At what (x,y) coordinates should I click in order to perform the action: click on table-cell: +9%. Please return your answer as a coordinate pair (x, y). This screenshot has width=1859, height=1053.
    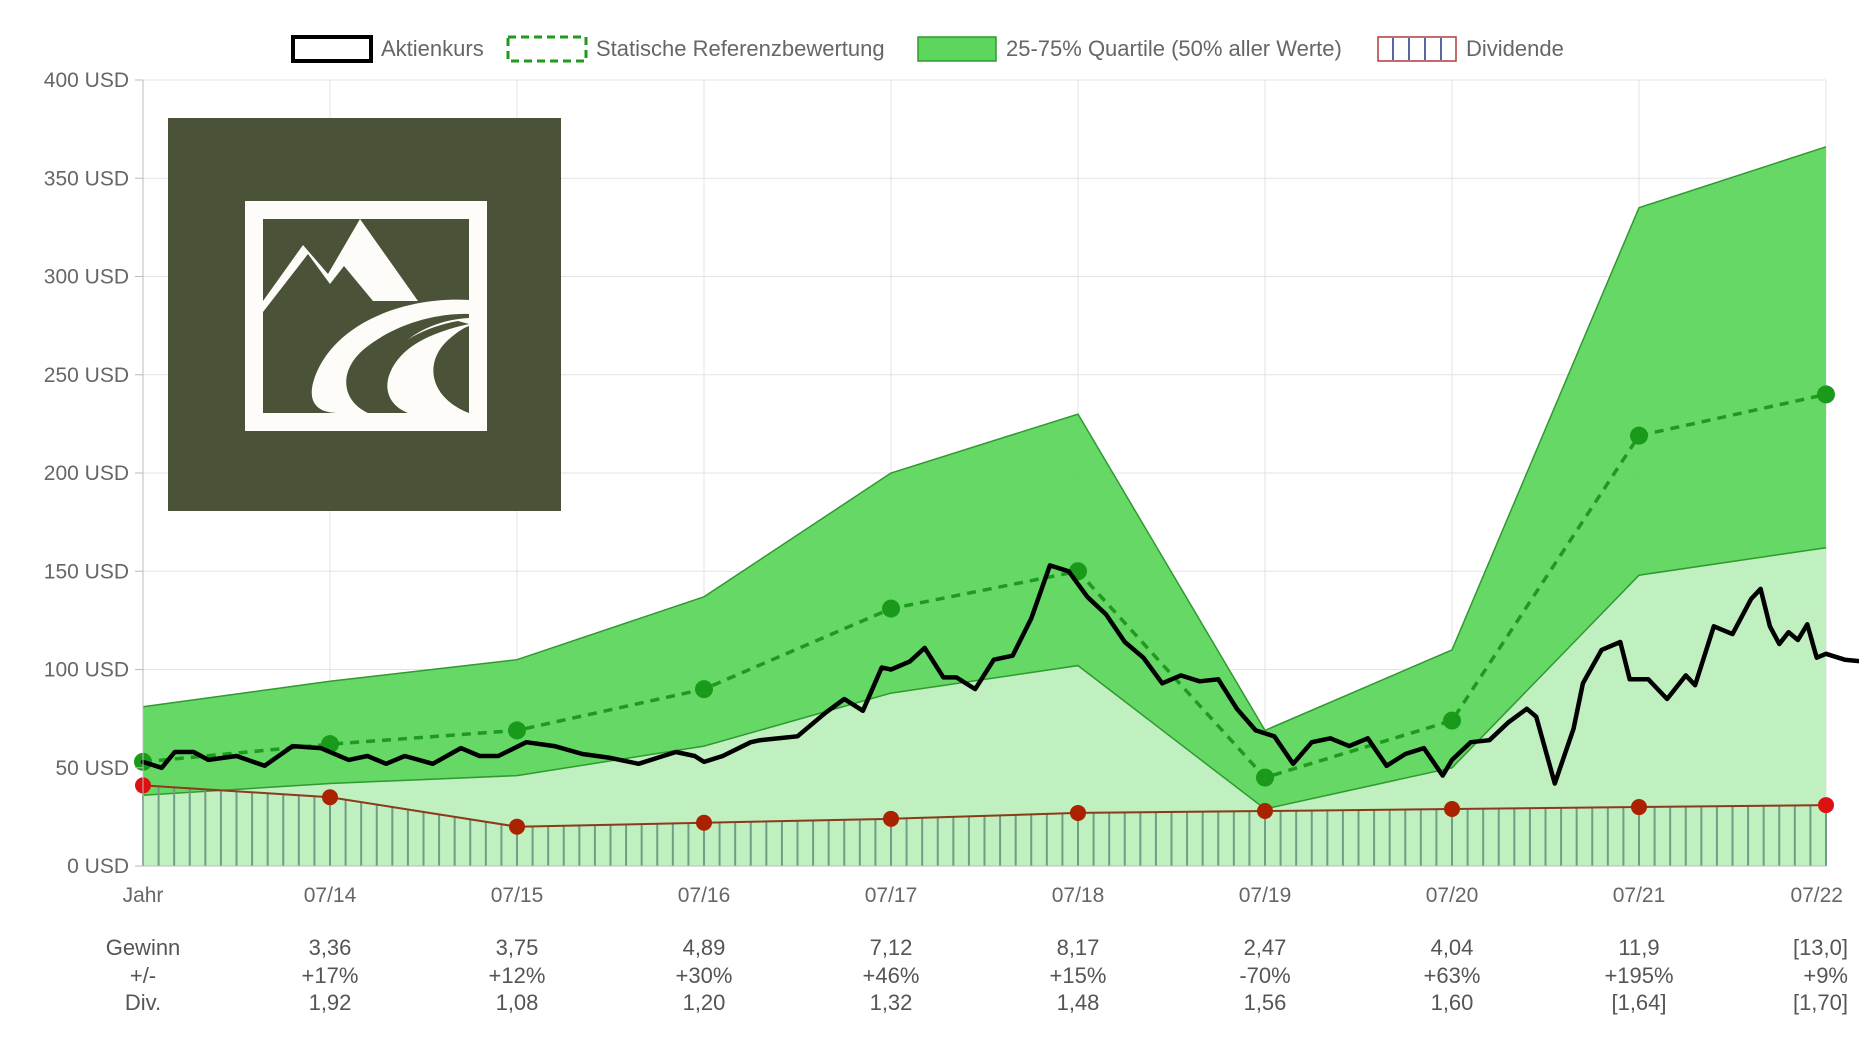
    Looking at the image, I should click on (1825, 975).